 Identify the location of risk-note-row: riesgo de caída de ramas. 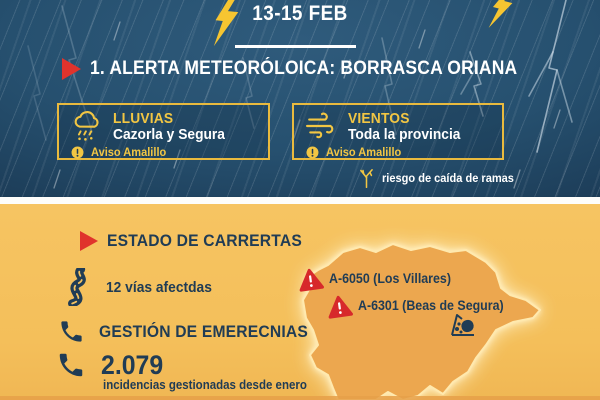
(441, 177).